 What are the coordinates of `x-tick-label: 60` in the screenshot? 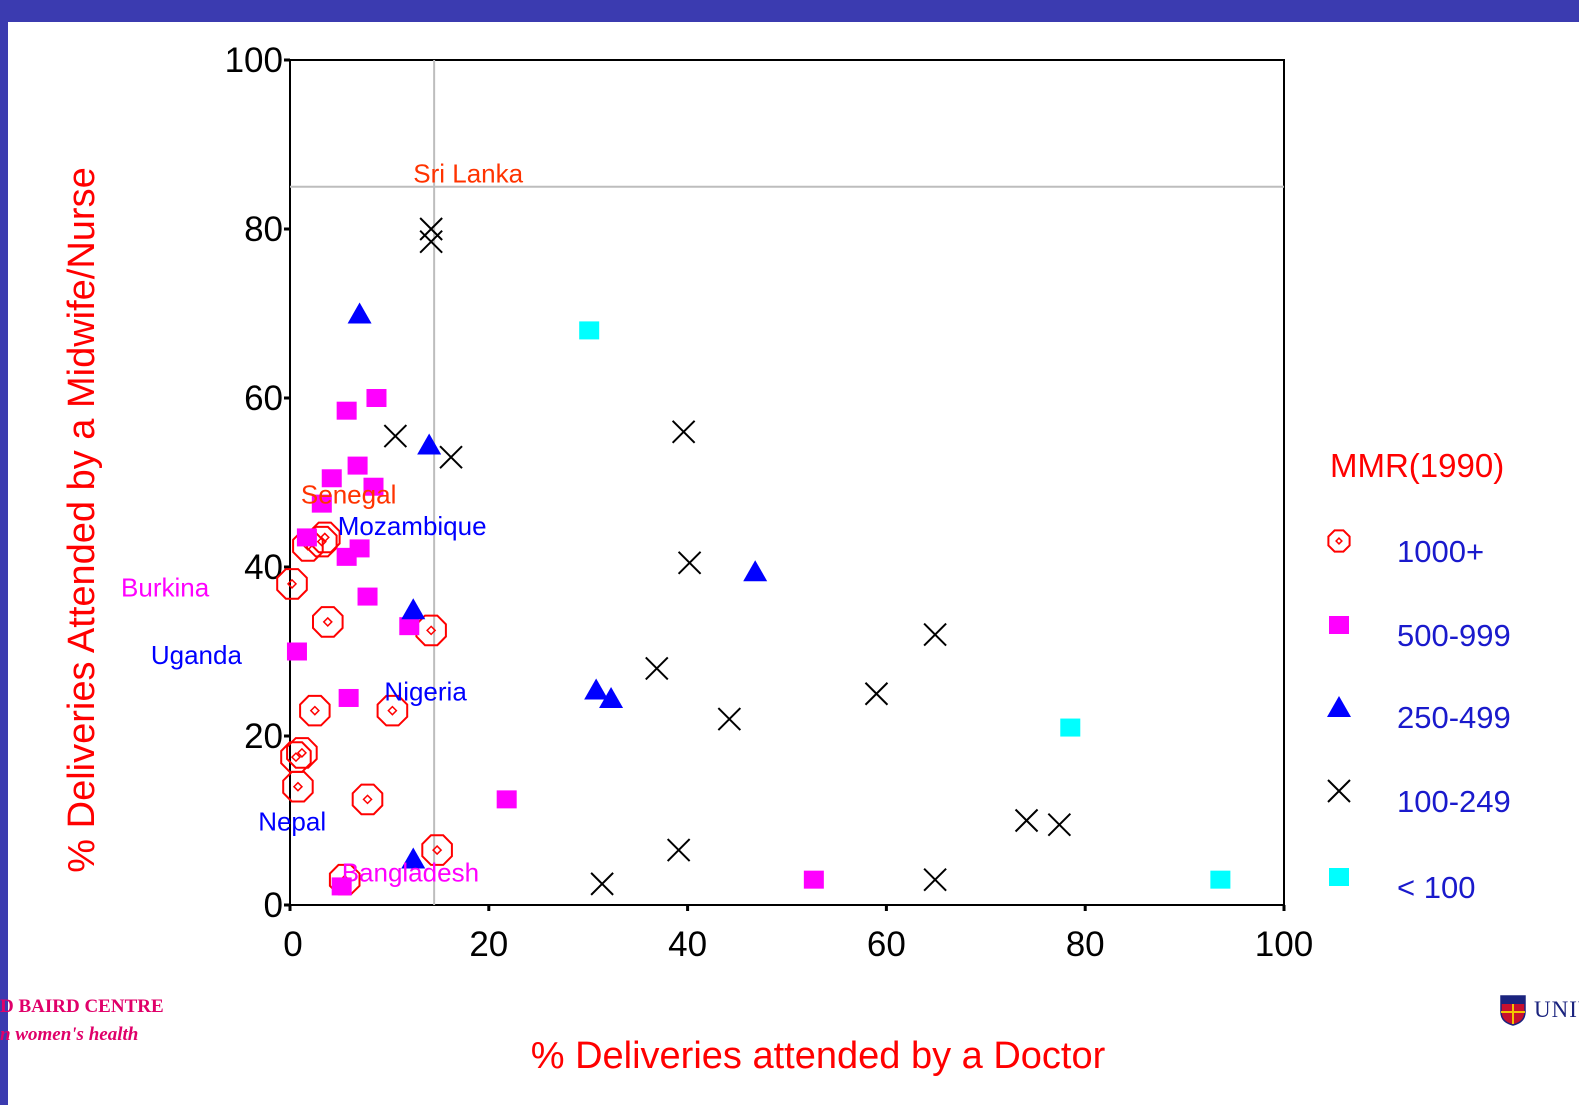 It's located at (886, 944).